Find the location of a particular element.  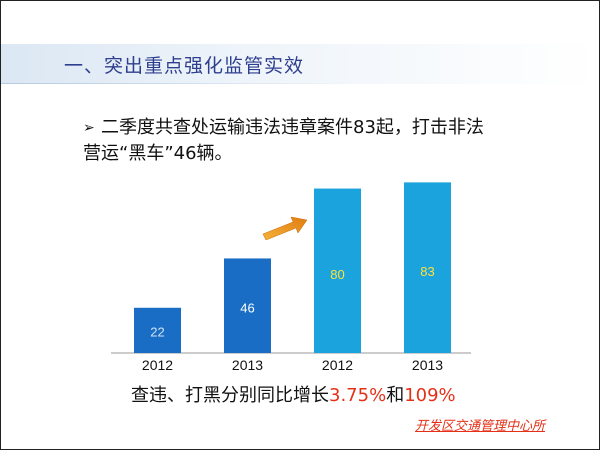

summary-text: 查违、打黑分别同比增长3.75%和109% is located at coordinates (293, 394).